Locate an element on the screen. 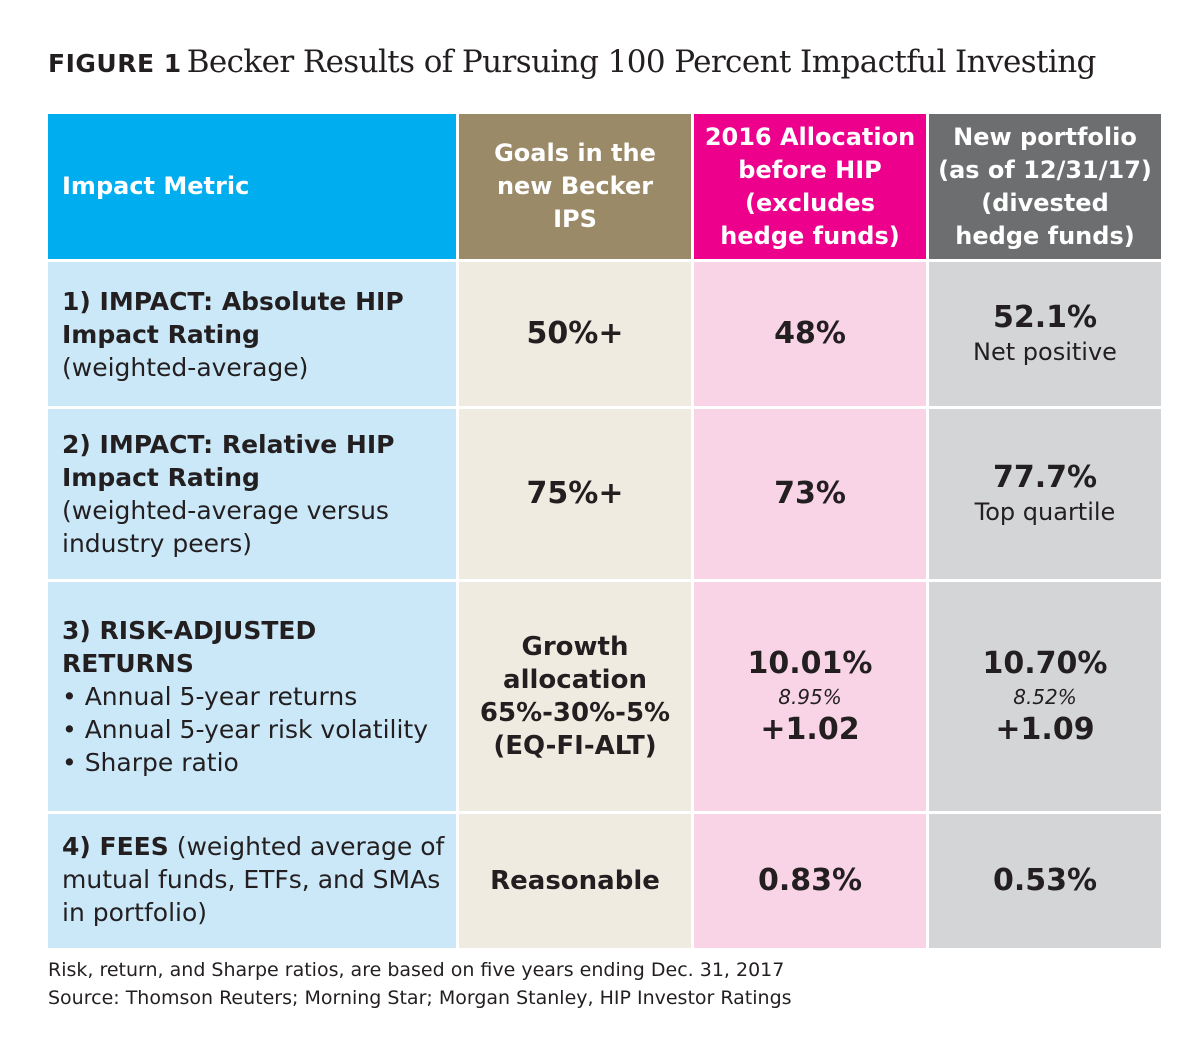  new-portfolio-note: Top quartile is located at coordinates (1045, 511).